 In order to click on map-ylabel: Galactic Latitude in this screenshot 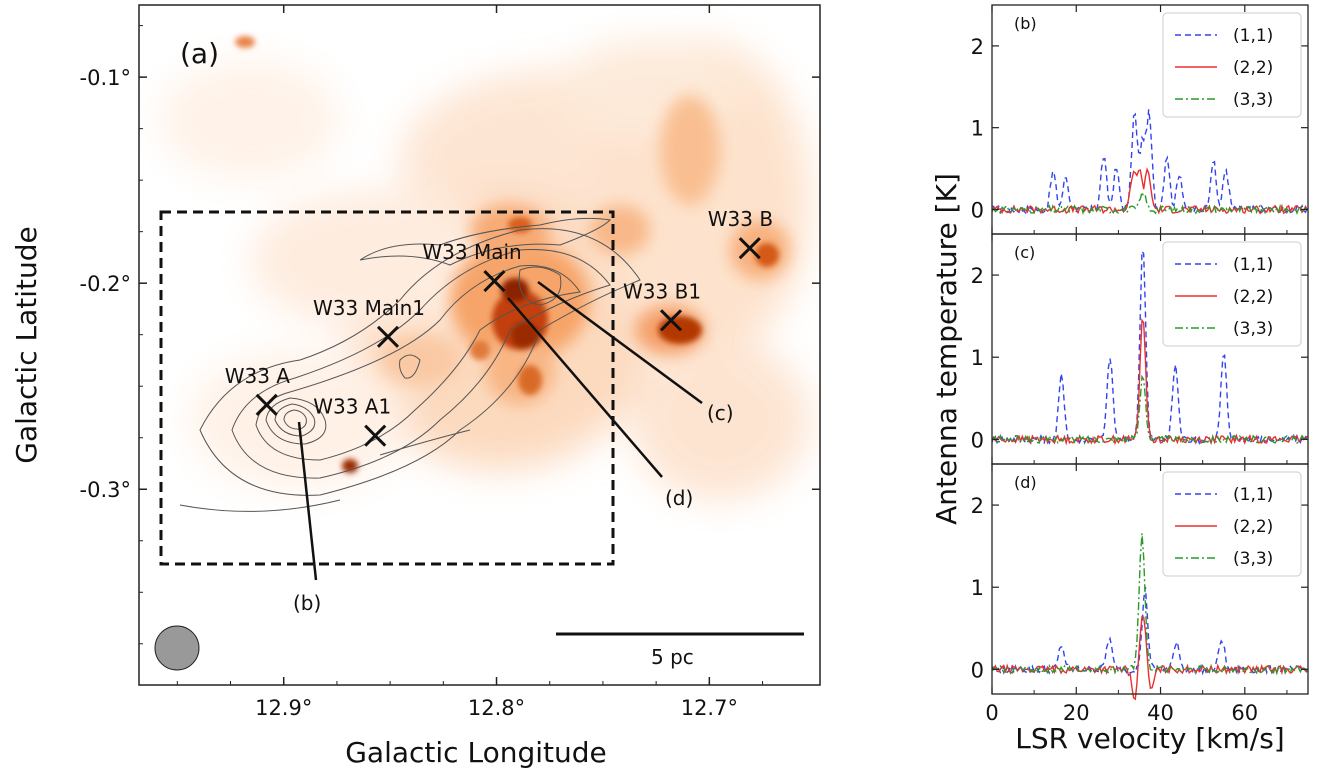, I will do `click(26, 344)`.